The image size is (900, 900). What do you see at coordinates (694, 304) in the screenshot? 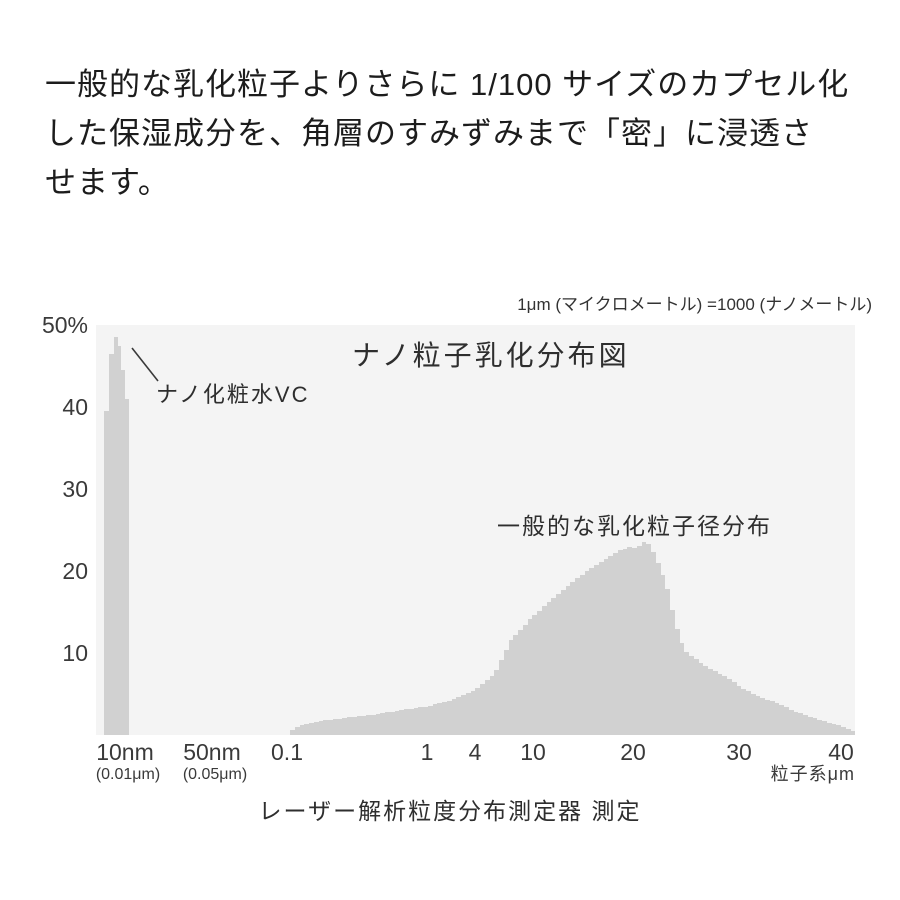
I see `unit-conversion-note: 1μm (マイクロメートル) =1000 (ナノメートル)` at bounding box center [694, 304].